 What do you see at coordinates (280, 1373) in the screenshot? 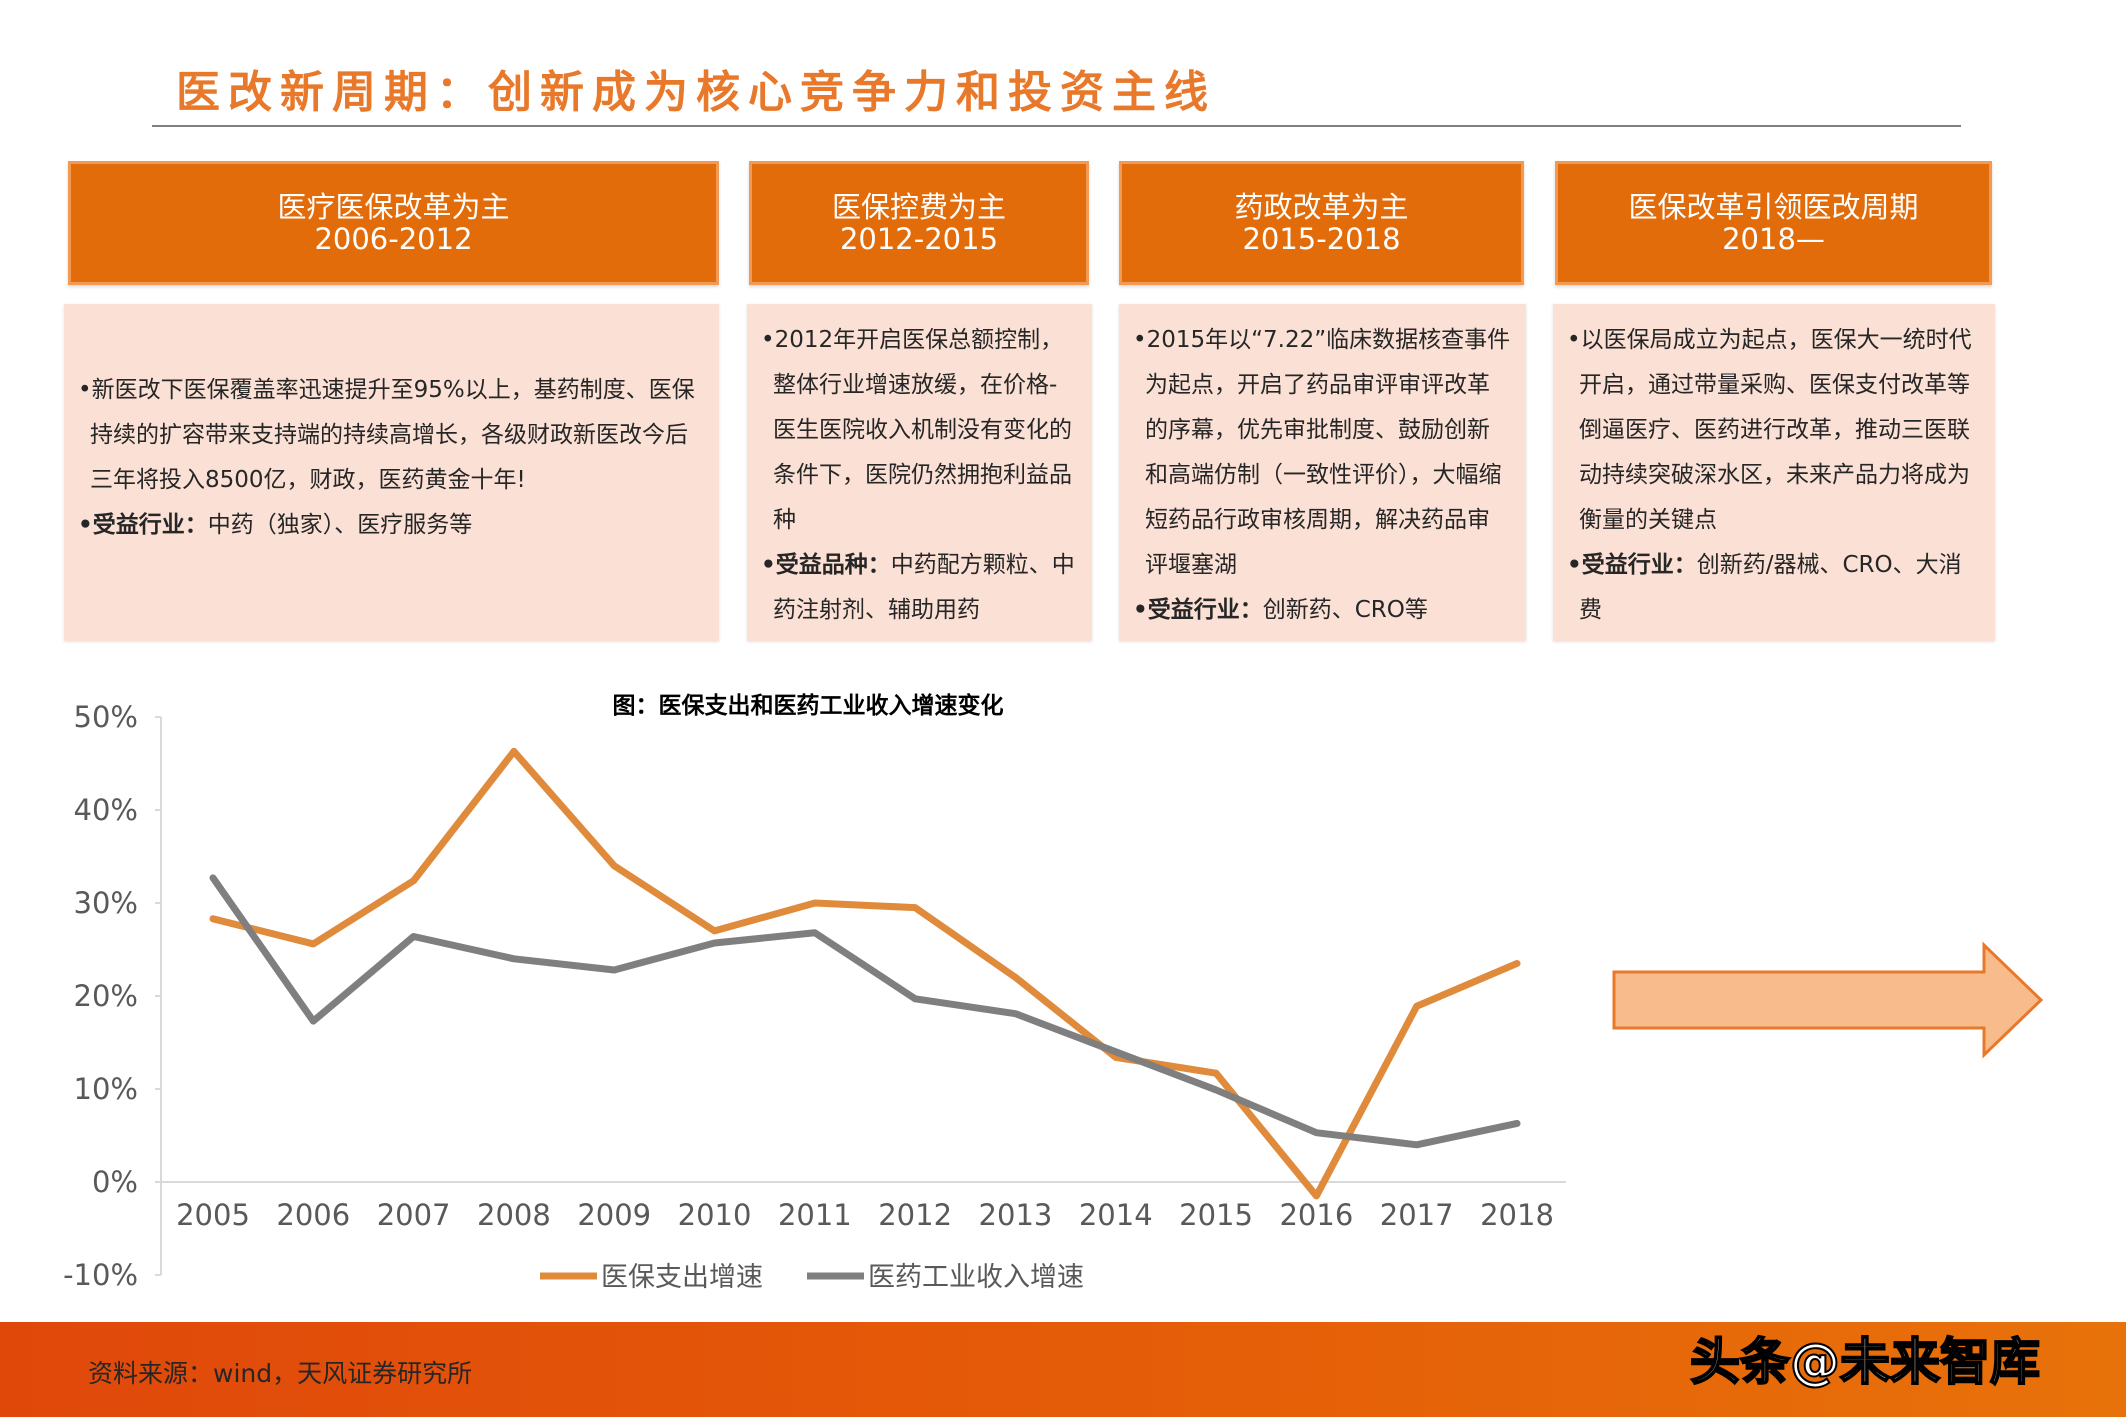
I see `source-note: 资料来源：wind，天风证券研究所` at bounding box center [280, 1373].